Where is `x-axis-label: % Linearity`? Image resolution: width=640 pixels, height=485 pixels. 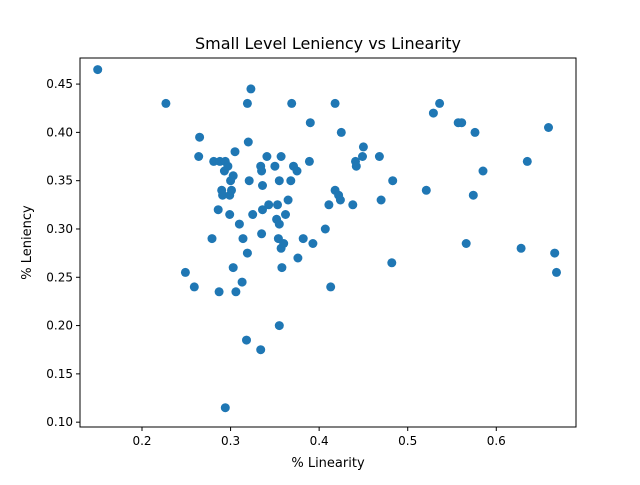
x-axis-label: % Linearity is located at coordinates (328, 463).